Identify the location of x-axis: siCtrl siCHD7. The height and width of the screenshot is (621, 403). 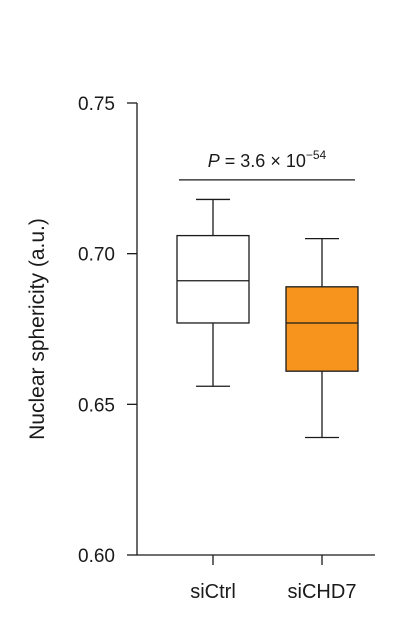
(256, 578).